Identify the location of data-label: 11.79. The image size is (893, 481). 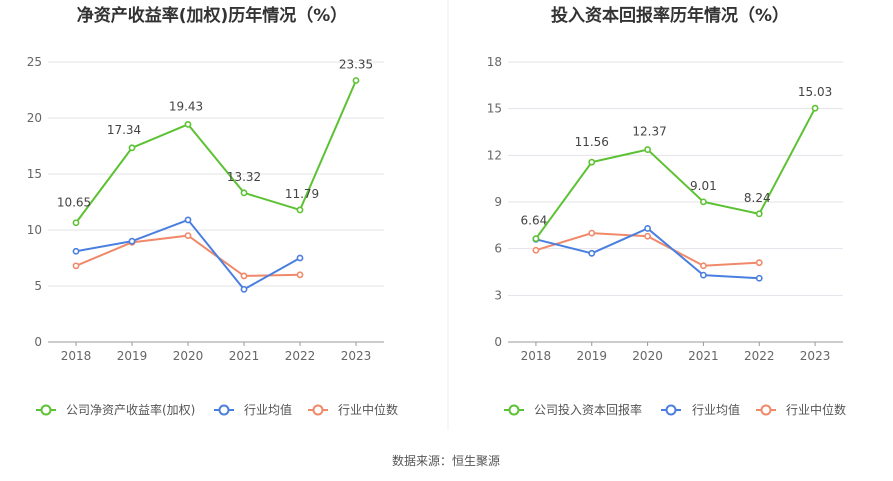
(302, 194).